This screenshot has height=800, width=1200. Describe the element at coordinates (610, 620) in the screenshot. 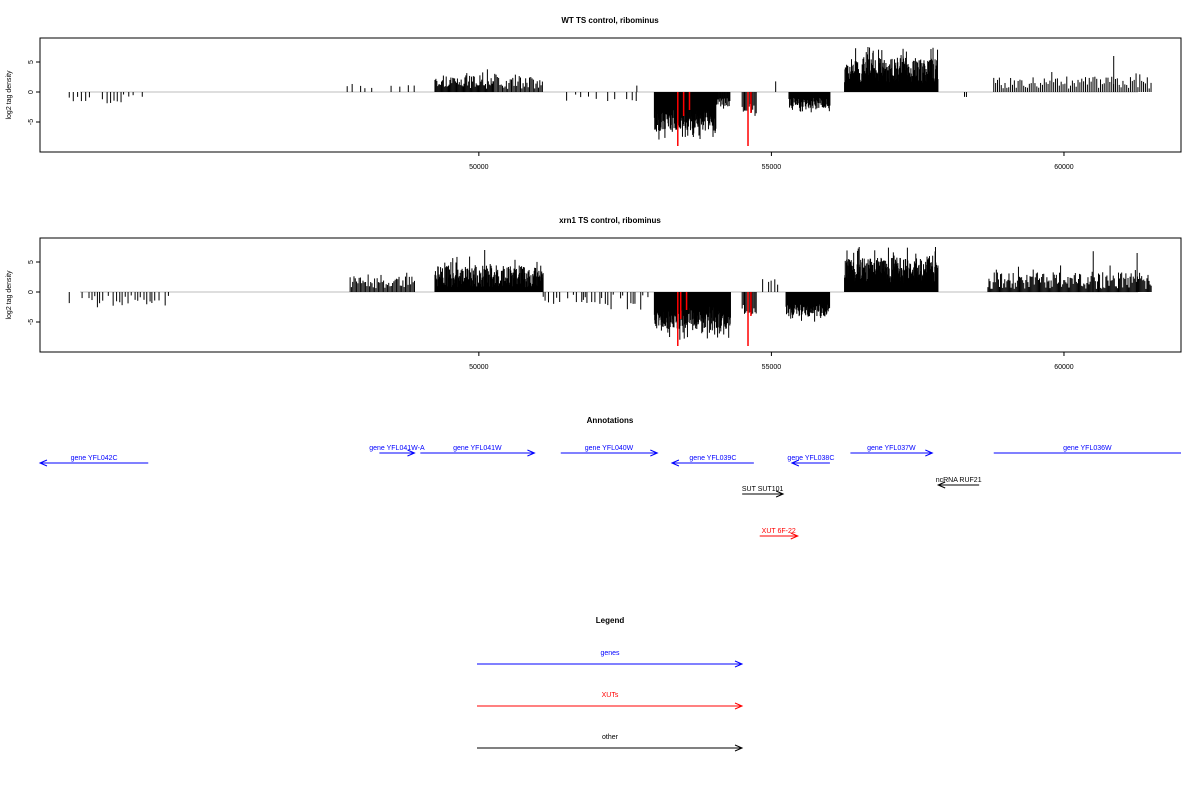

I see `legend-title: Legend` at that location.